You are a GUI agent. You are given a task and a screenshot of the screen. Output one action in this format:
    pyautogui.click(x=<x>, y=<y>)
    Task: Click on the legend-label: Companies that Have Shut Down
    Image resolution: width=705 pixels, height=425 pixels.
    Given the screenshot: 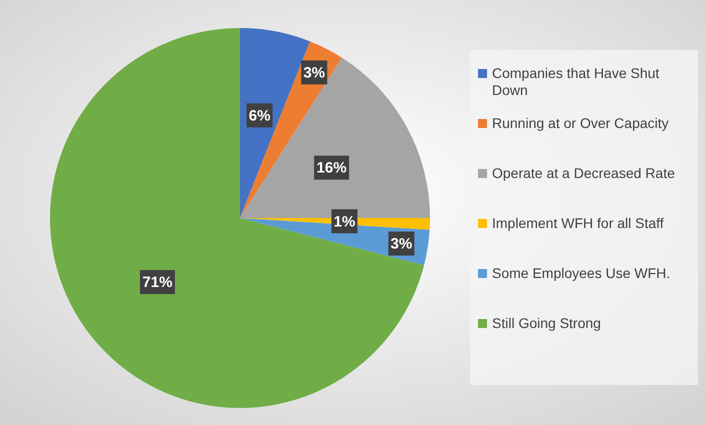 What is the action you would take?
    pyautogui.click(x=576, y=81)
    